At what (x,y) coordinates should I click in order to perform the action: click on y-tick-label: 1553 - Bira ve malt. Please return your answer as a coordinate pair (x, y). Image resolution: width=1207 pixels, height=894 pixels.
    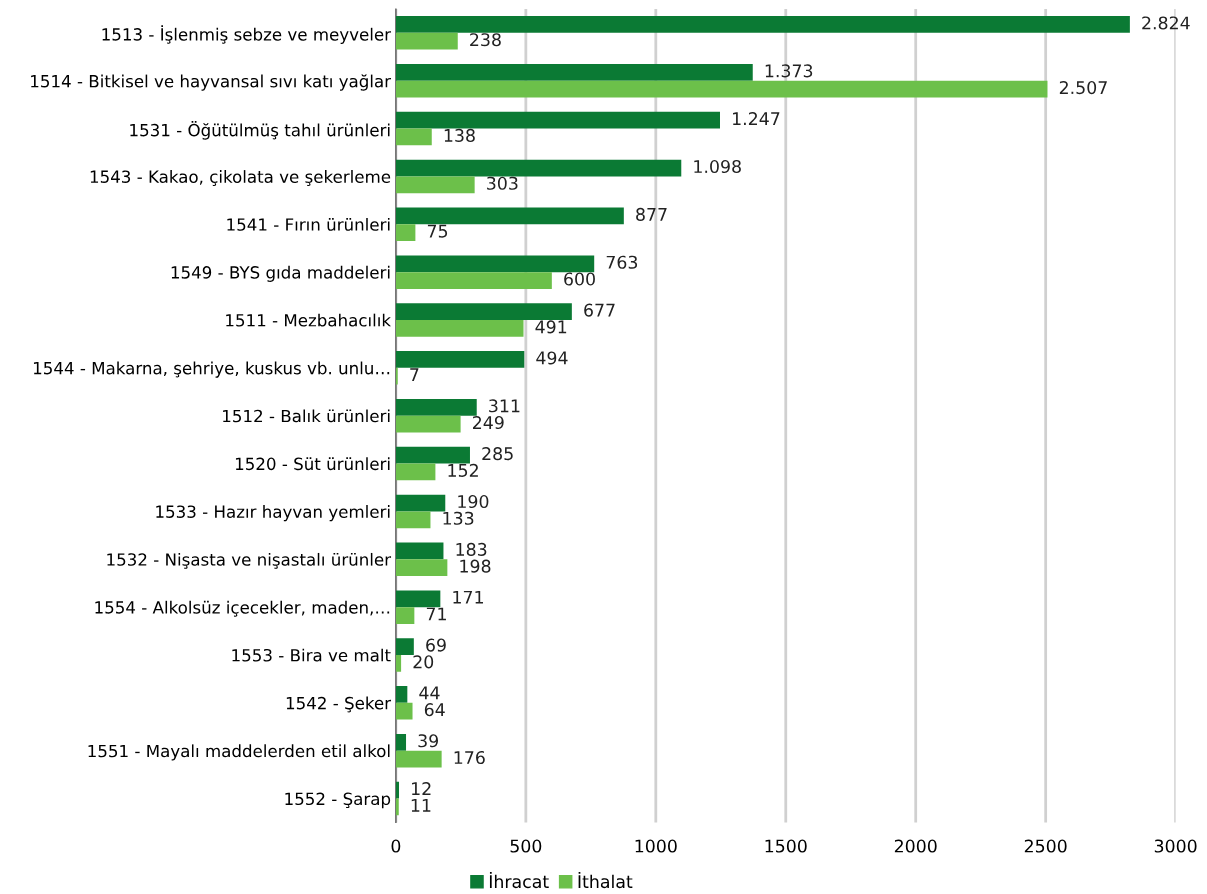
    Looking at the image, I should click on (311, 655).